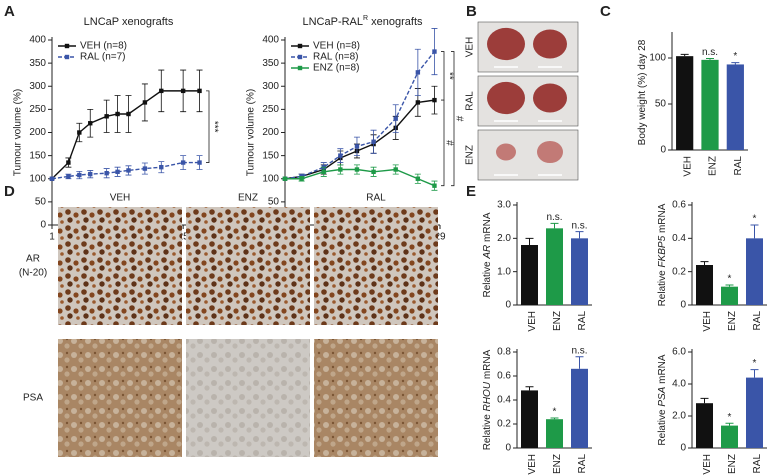 This screenshot has height=475, width=780. Describe the element at coordinates (471, 11) in the screenshot. I see `panel-letter: B` at that location.